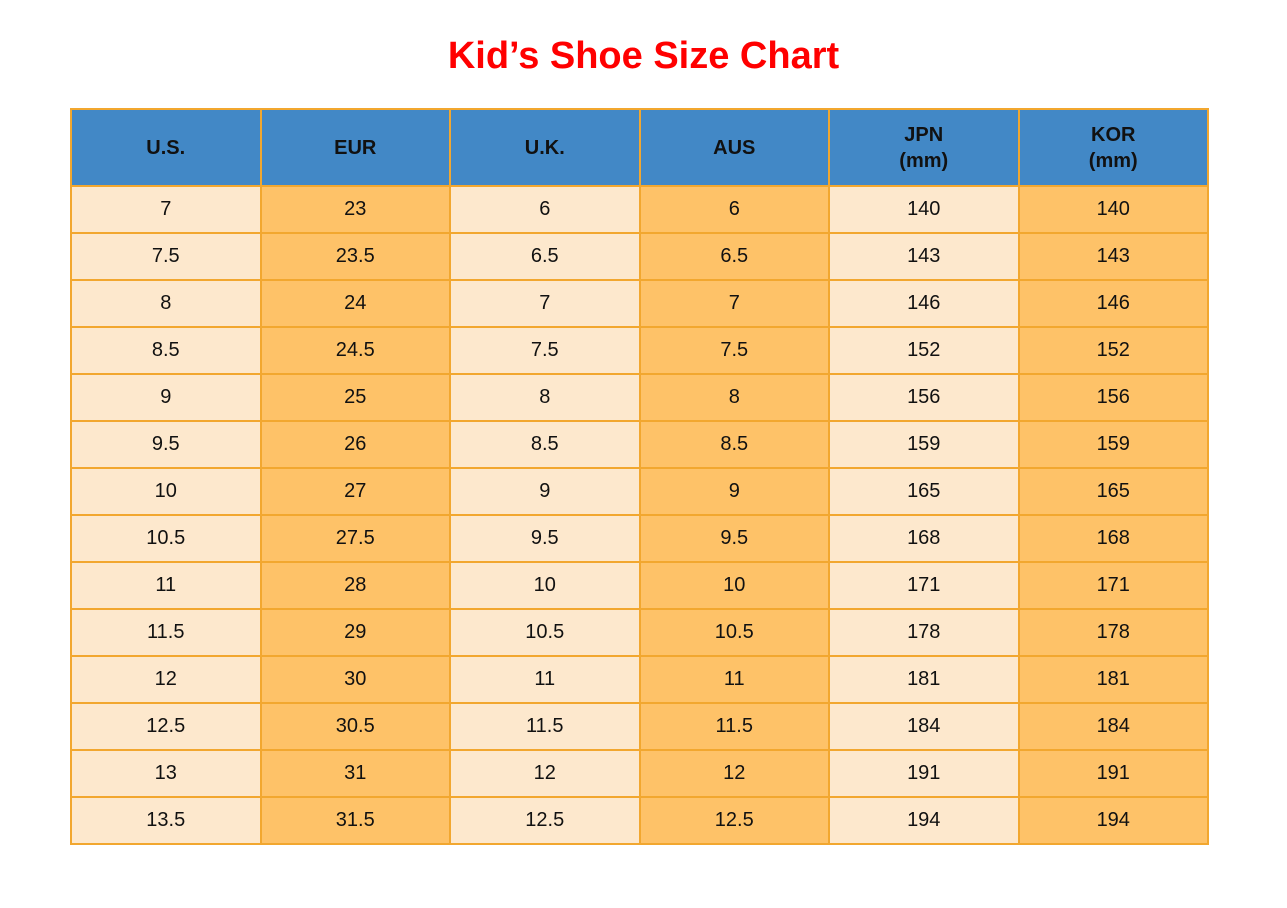 Image resolution: width=1287 pixels, height=908 pixels. I want to click on table-row: 7 23 6 6 140 140, so click(639, 209).